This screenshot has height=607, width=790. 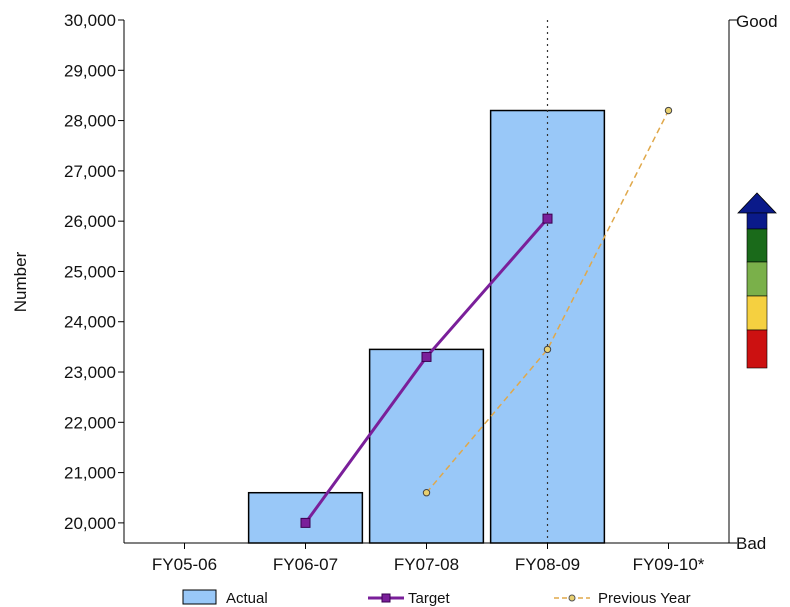 What do you see at coordinates (429, 598) in the screenshot?
I see `legend-label-target: Target` at bounding box center [429, 598].